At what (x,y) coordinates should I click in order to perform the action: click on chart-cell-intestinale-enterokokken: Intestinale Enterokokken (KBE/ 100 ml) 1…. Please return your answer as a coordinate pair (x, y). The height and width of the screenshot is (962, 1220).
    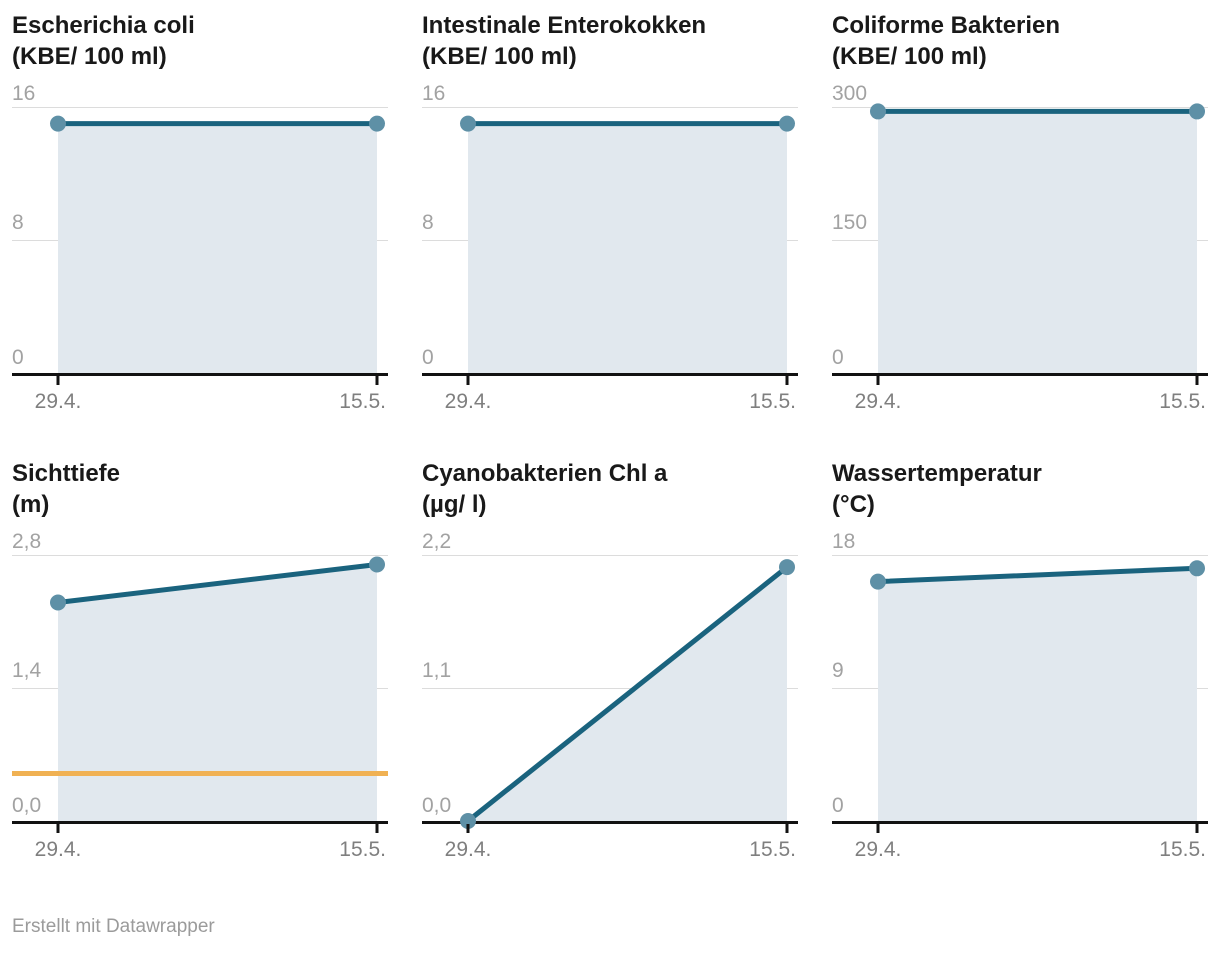
    Looking at the image, I should click on (610, 216).